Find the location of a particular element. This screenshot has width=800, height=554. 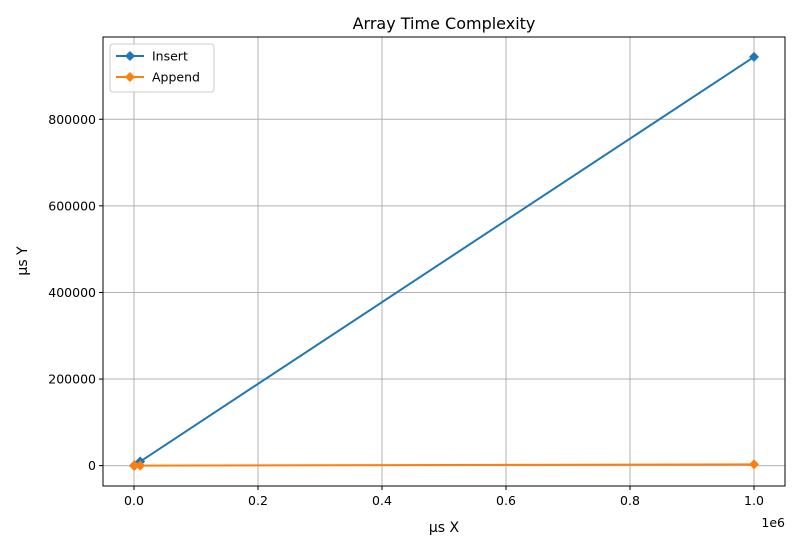

chart-title: Array Time Complexity is located at coordinates (444, 23).